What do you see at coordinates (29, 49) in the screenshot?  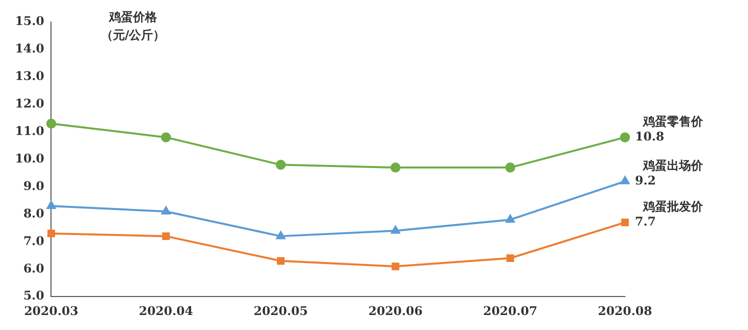 I see `y-tick-label: 14.0` at bounding box center [29, 49].